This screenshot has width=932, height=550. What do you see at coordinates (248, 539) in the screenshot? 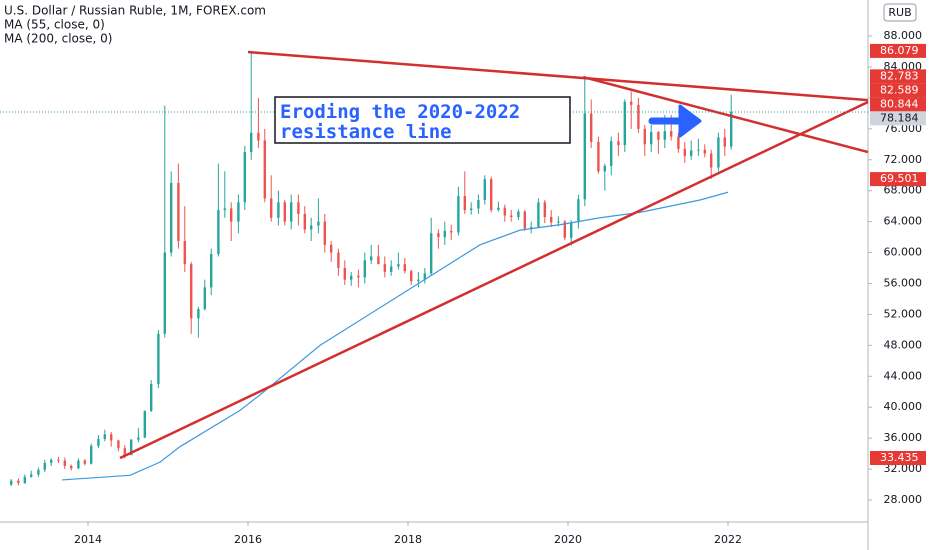
I see `x-tick-label: 2016` at bounding box center [248, 539].